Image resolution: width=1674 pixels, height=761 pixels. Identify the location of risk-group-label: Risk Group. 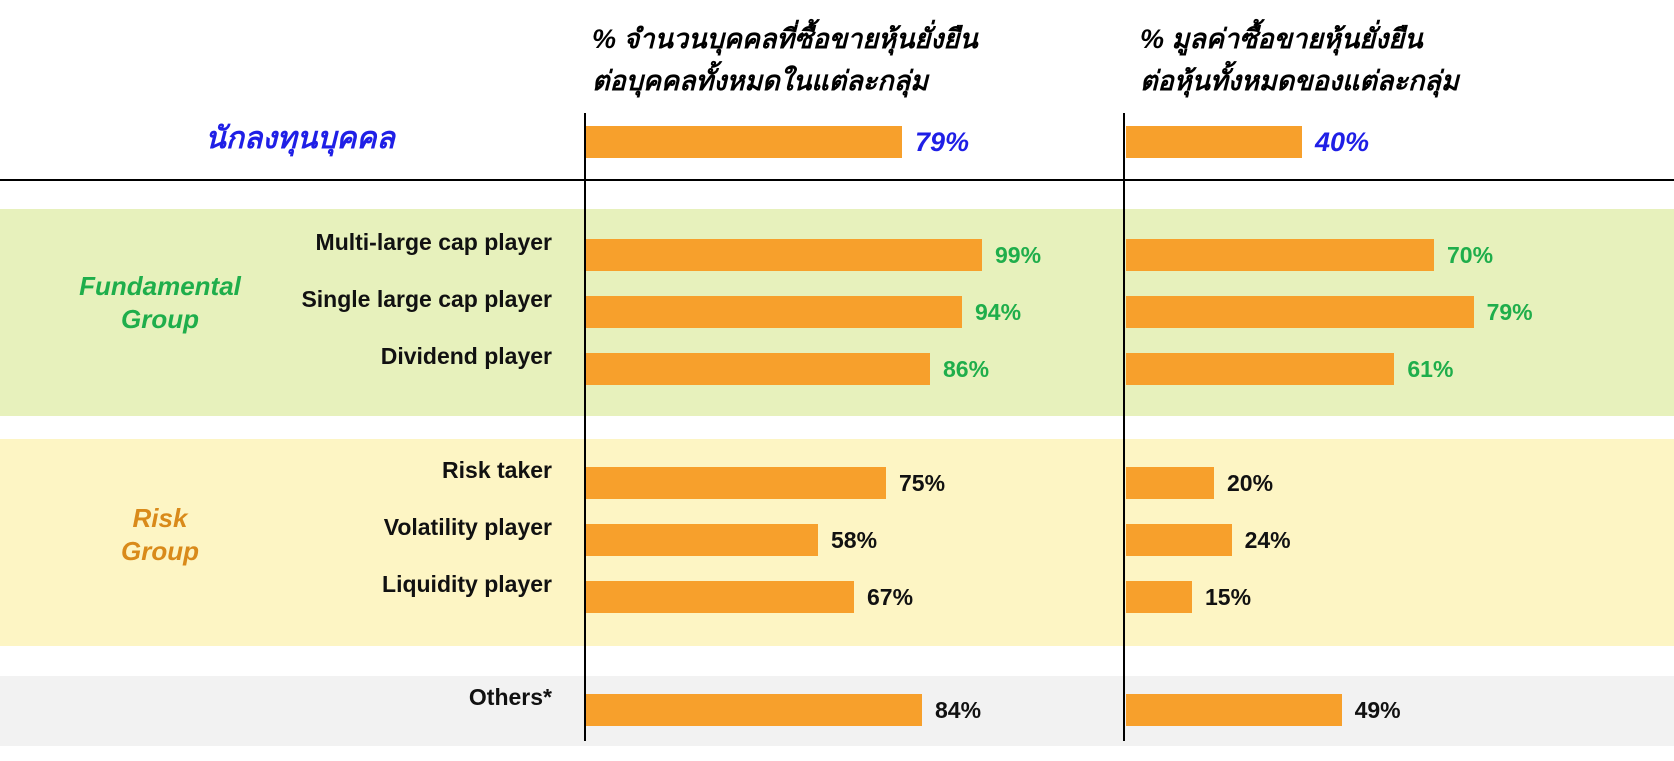
(160, 534).